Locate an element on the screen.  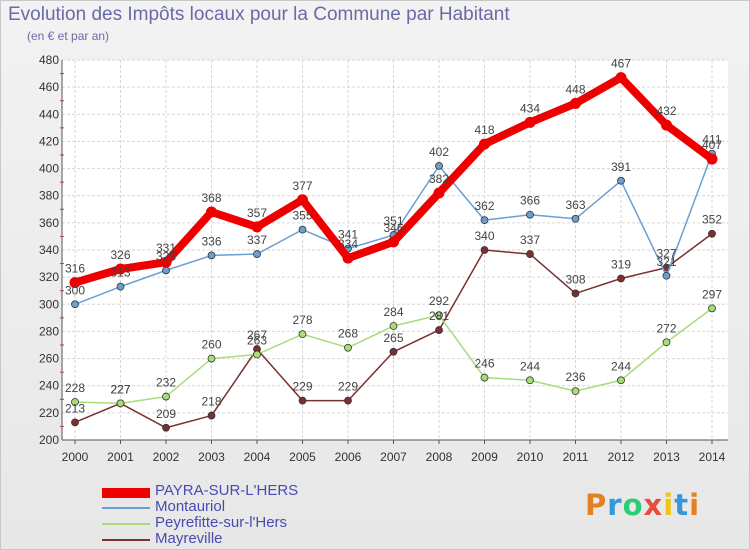
data-label-payra-sur-l-hers: 346 is located at coordinates (393, 228).